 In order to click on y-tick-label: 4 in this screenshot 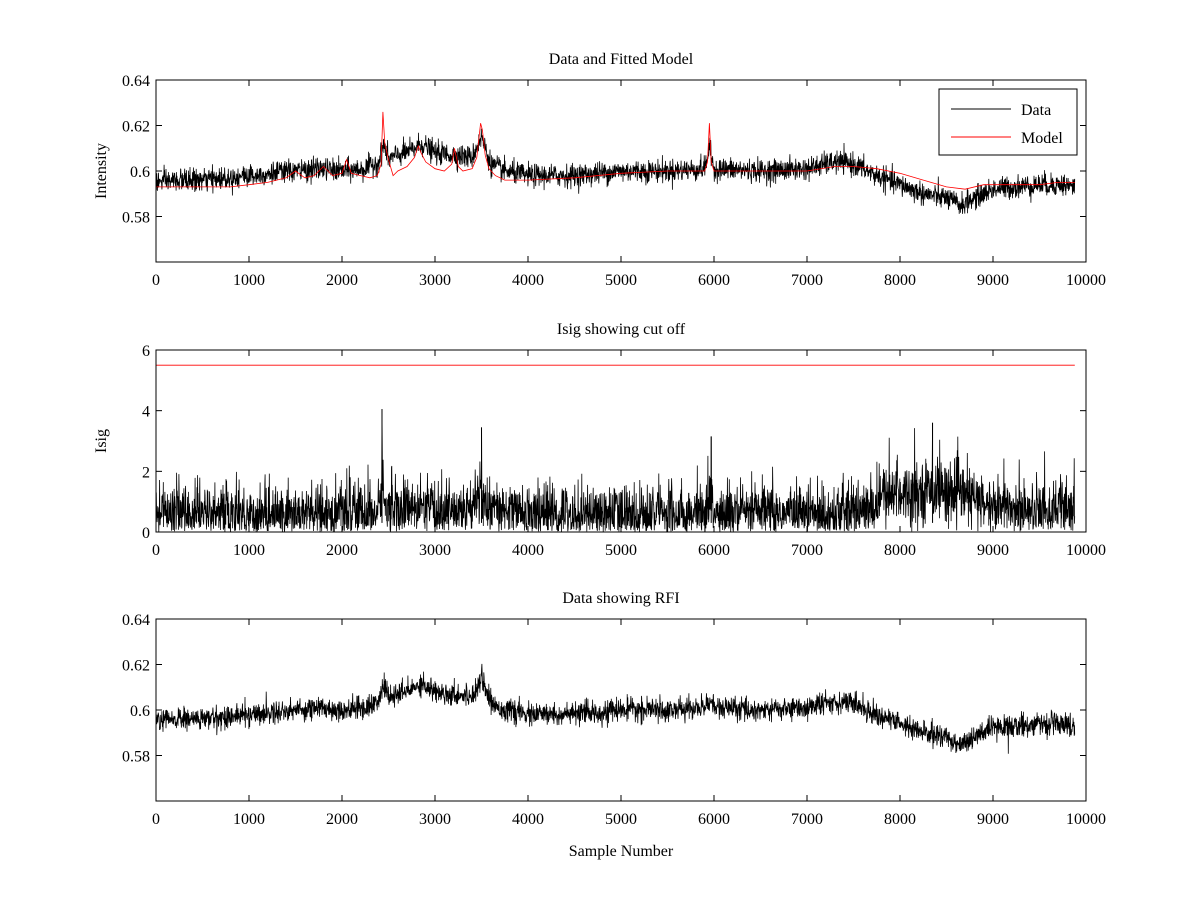, I will do `click(146, 412)`.